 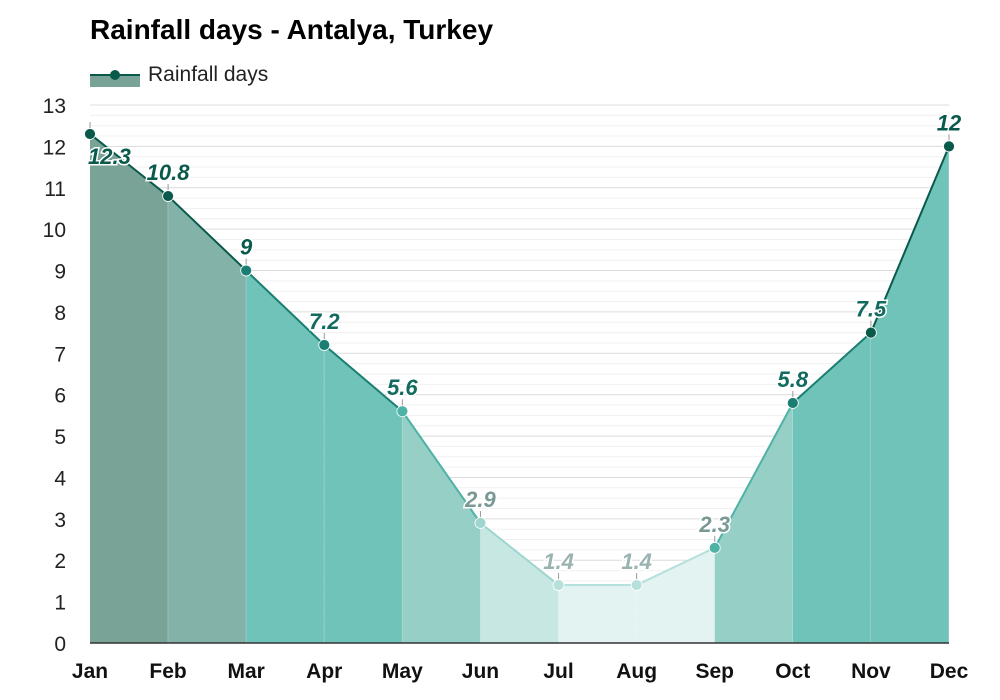 What do you see at coordinates (208, 74) in the screenshot?
I see `legend-label: Rainfall days` at bounding box center [208, 74].